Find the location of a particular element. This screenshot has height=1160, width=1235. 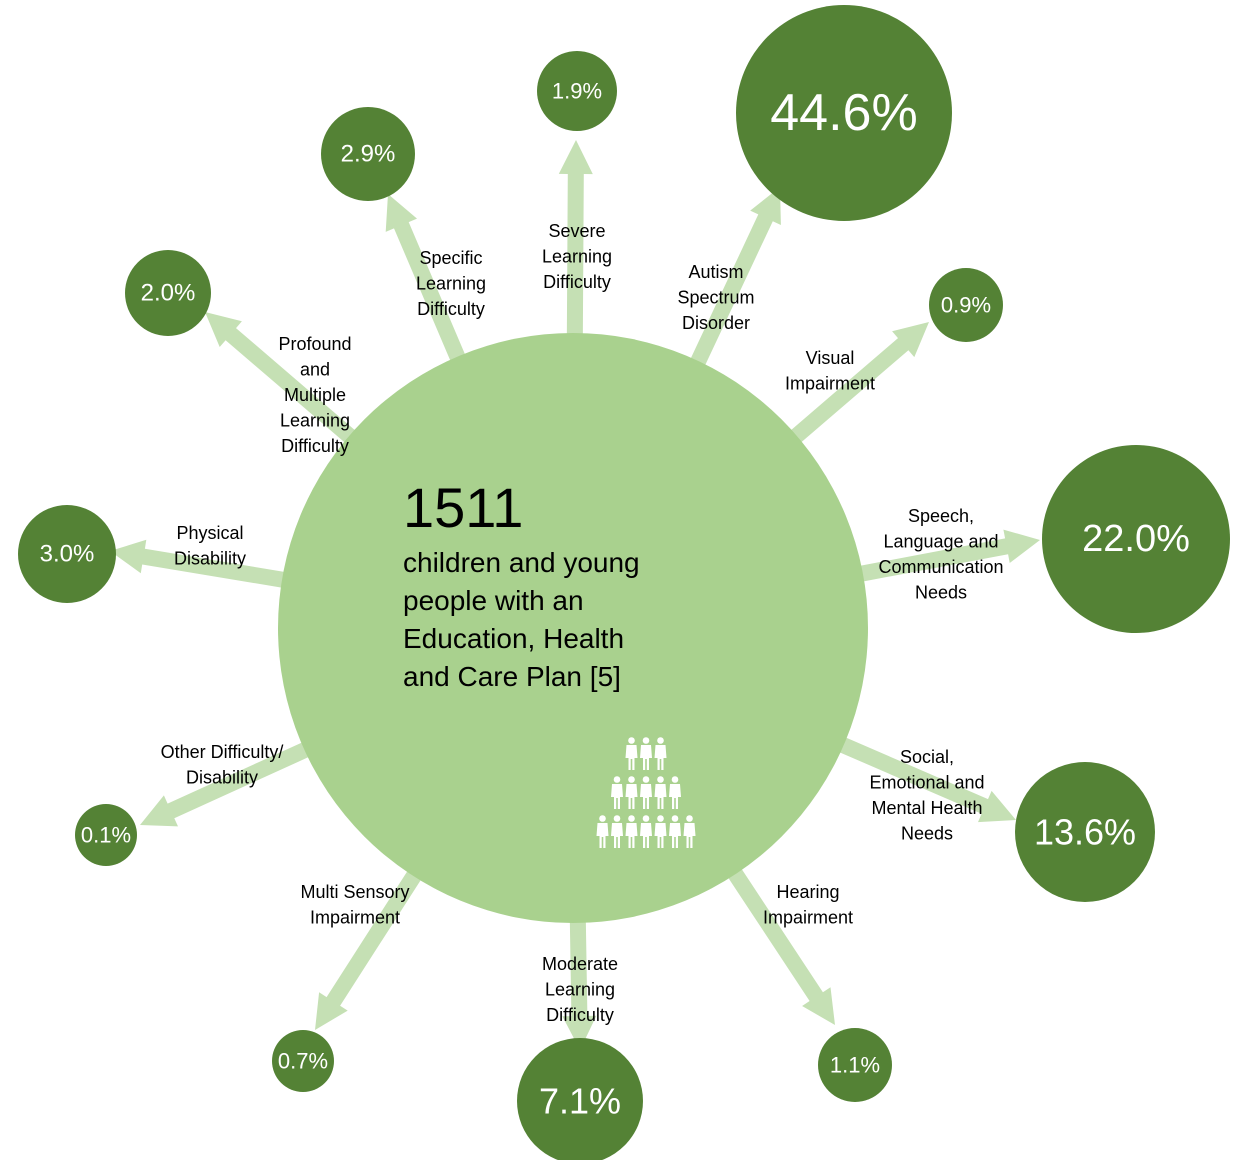

category-label-line: Social, is located at coordinates (927, 757).